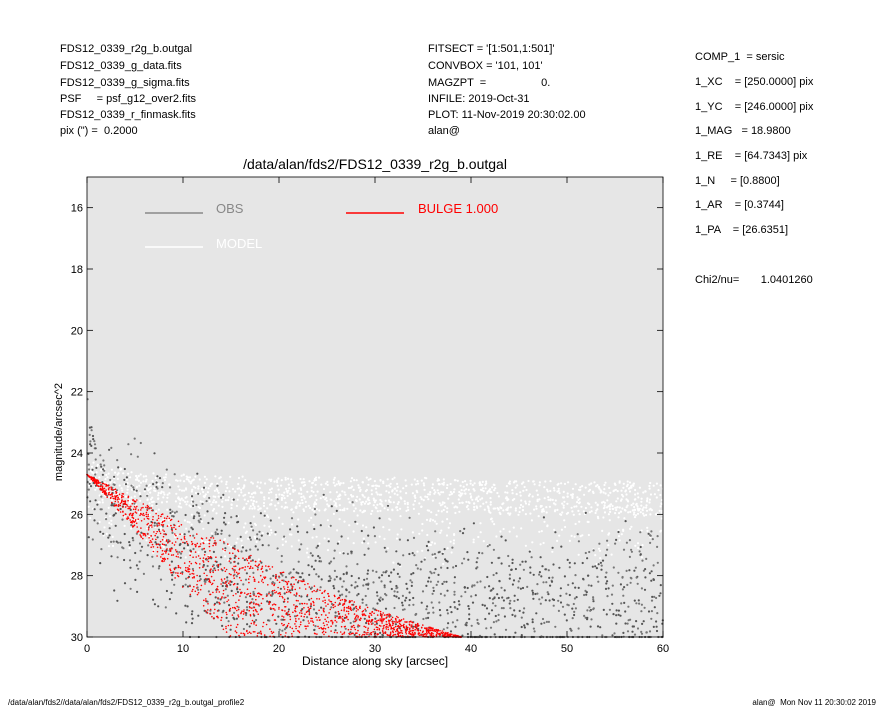 The image size is (885, 708). What do you see at coordinates (491, 49) in the screenshot?
I see `header-middle-line: FITSECT = '[1:501,1:501]'` at bounding box center [491, 49].